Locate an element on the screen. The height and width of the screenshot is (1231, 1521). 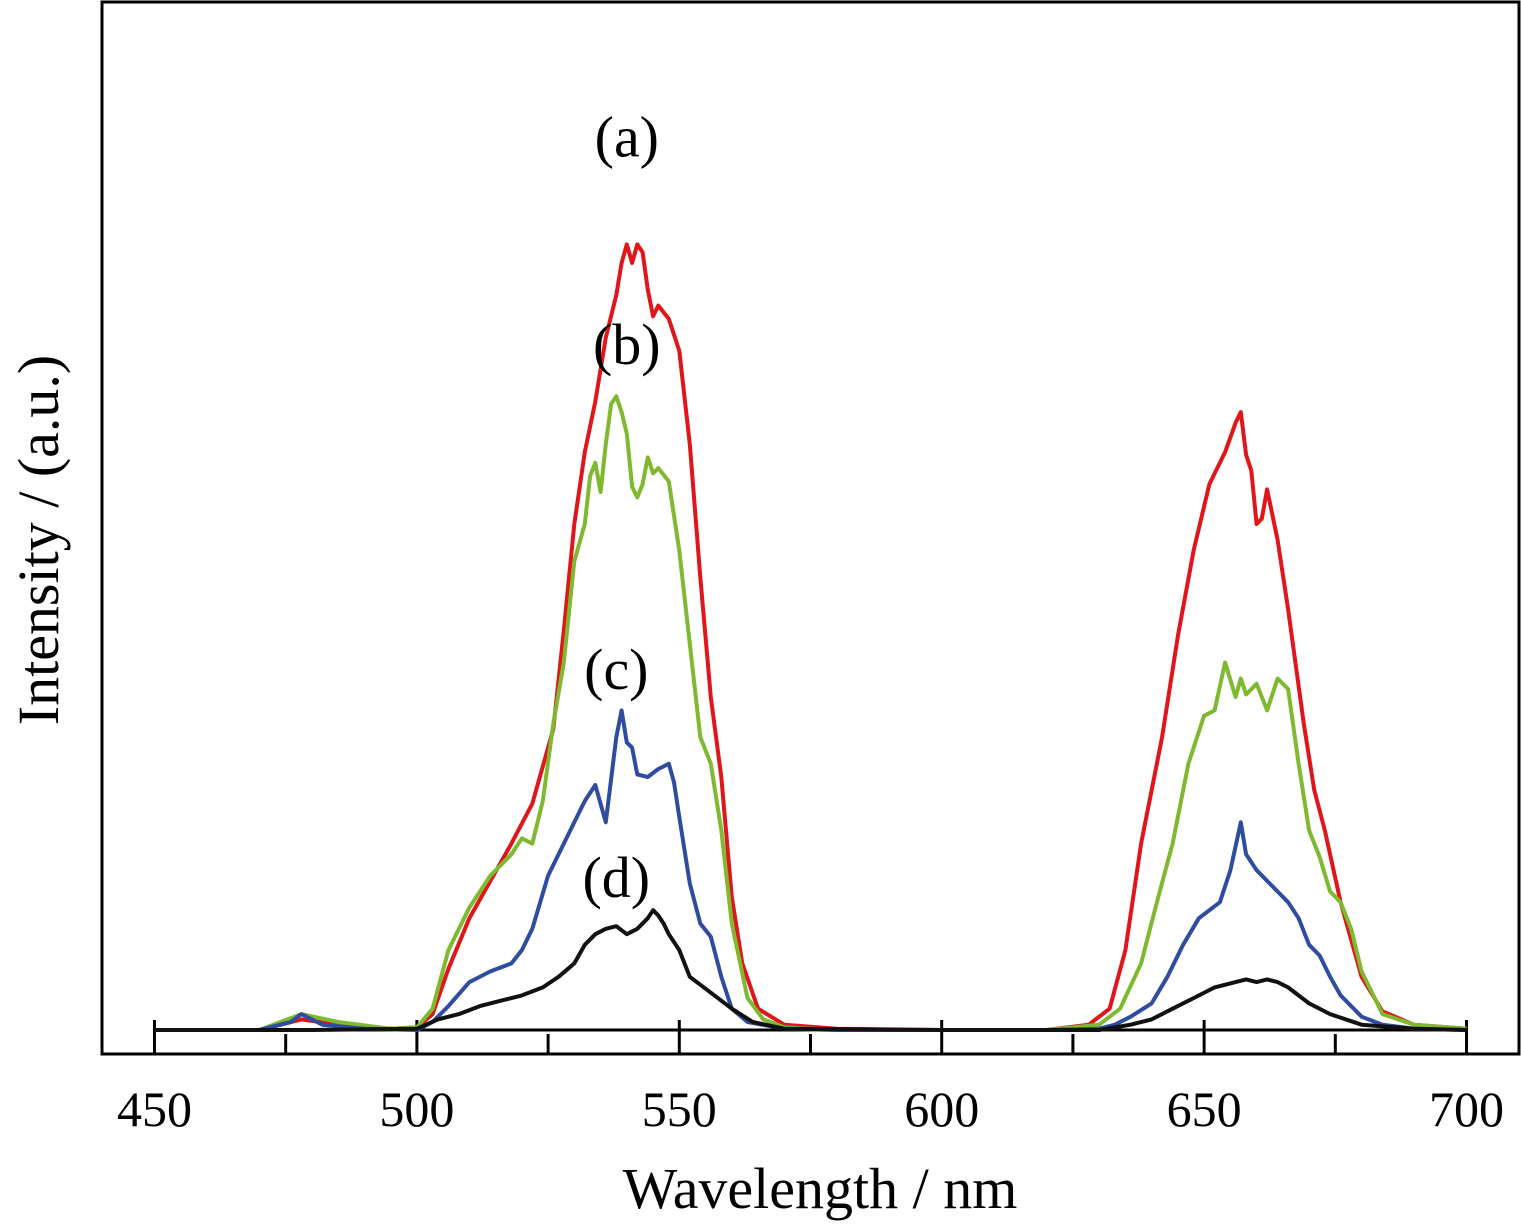
series-label-b: (b) is located at coordinates (627, 344).